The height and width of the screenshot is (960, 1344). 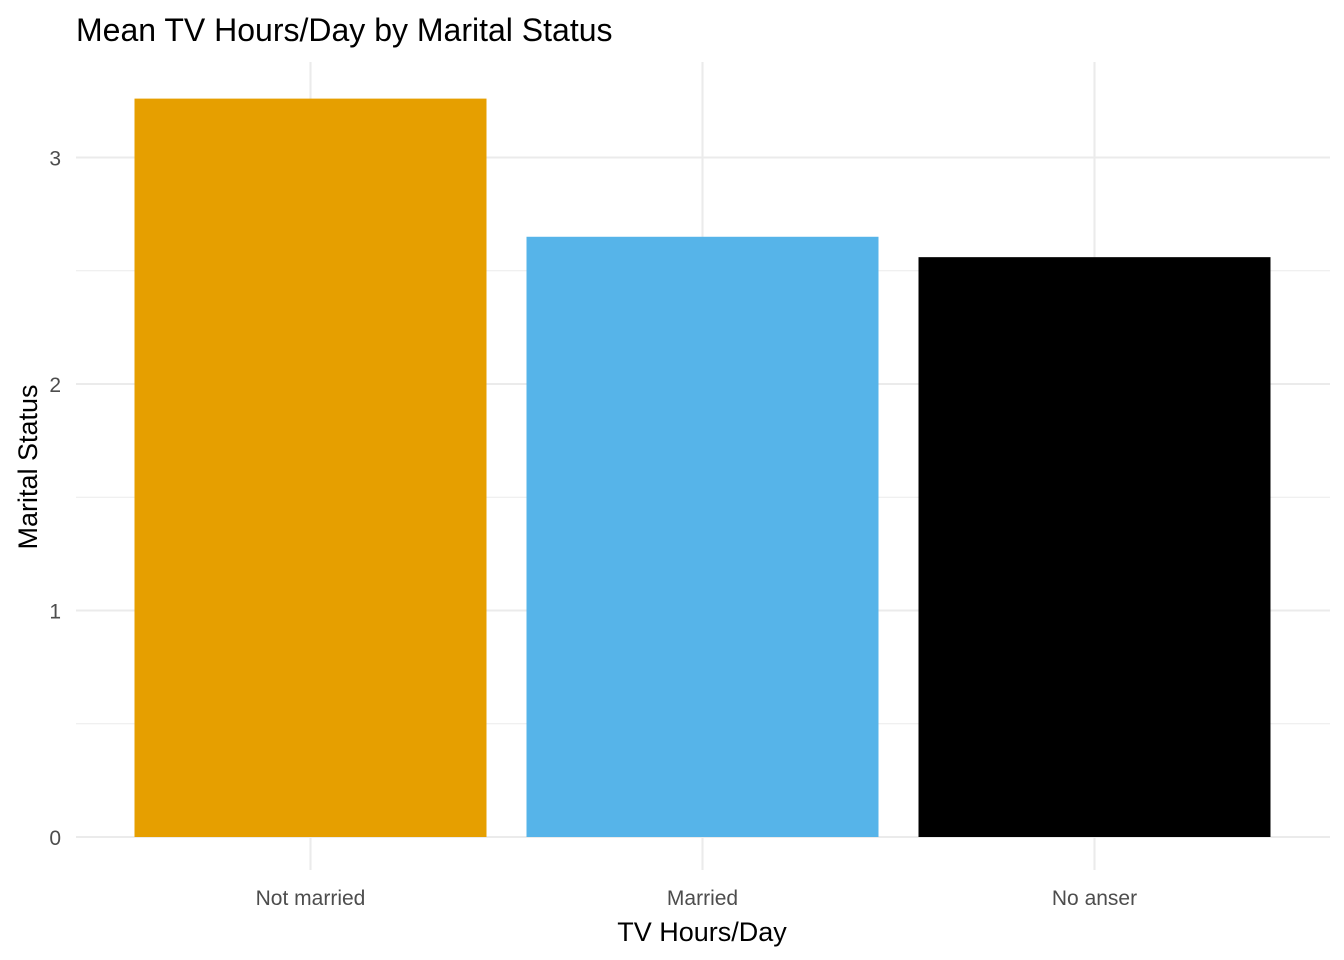 What do you see at coordinates (1094, 898) in the screenshot?
I see `x-tick-label: No anser` at bounding box center [1094, 898].